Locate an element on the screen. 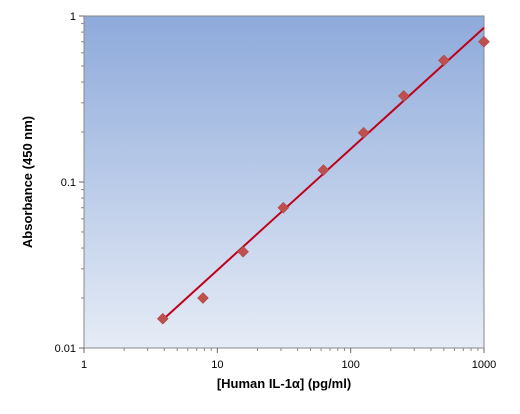 The image size is (520, 414). x-tick-label: 1 is located at coordinates (84, 365).